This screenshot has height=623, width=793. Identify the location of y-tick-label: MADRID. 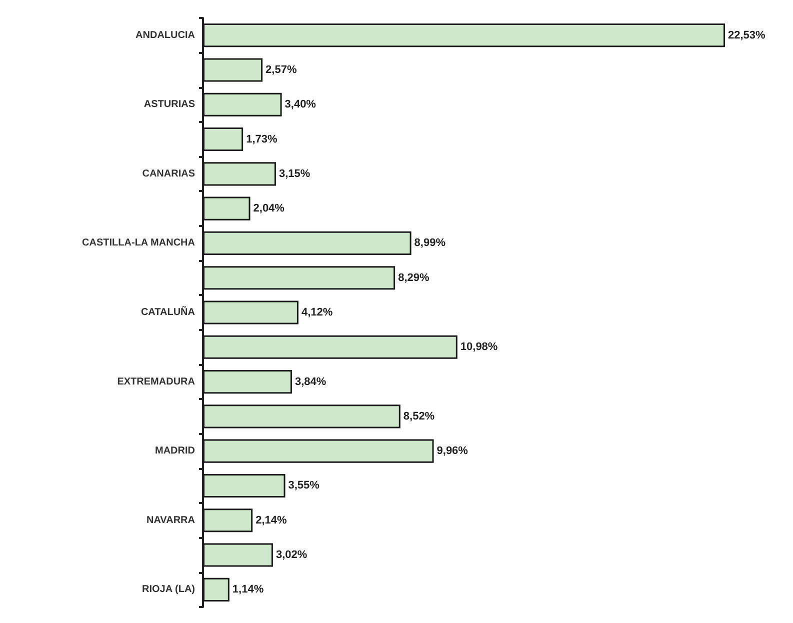
(175, 451).